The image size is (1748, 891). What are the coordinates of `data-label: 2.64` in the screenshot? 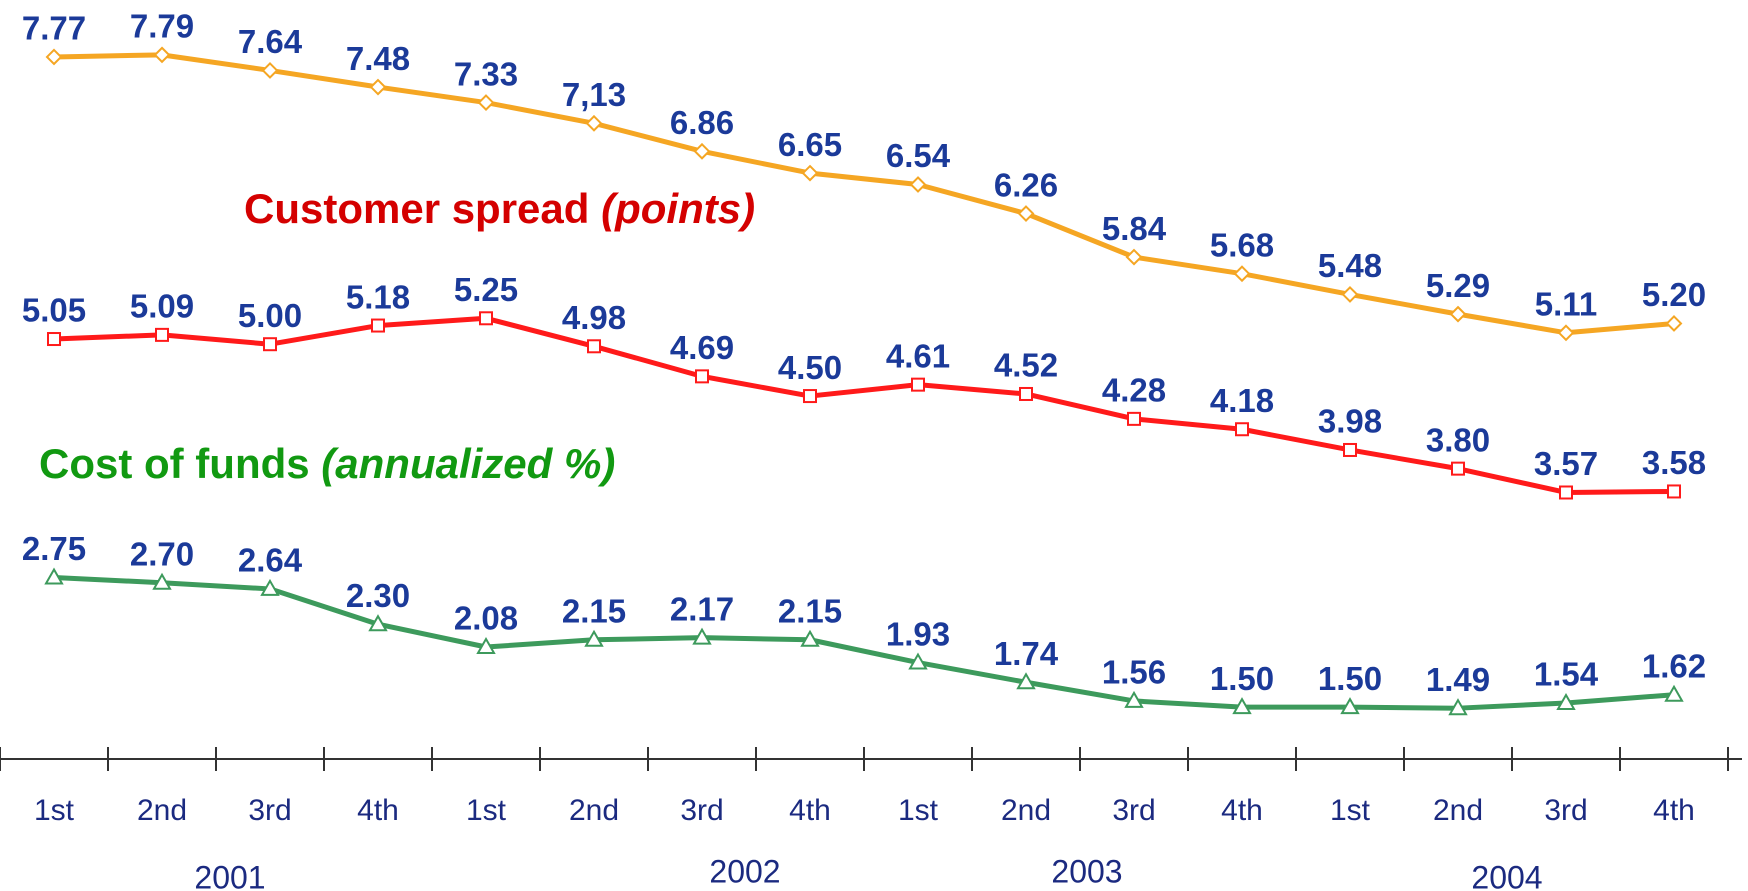 It's located at (270, 560).